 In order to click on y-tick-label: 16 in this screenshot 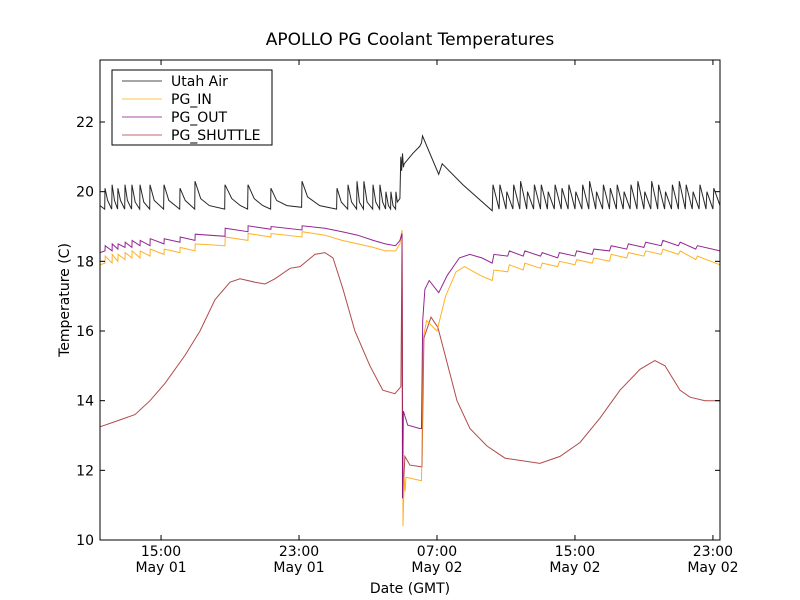, I will do `click(85, 332)`.